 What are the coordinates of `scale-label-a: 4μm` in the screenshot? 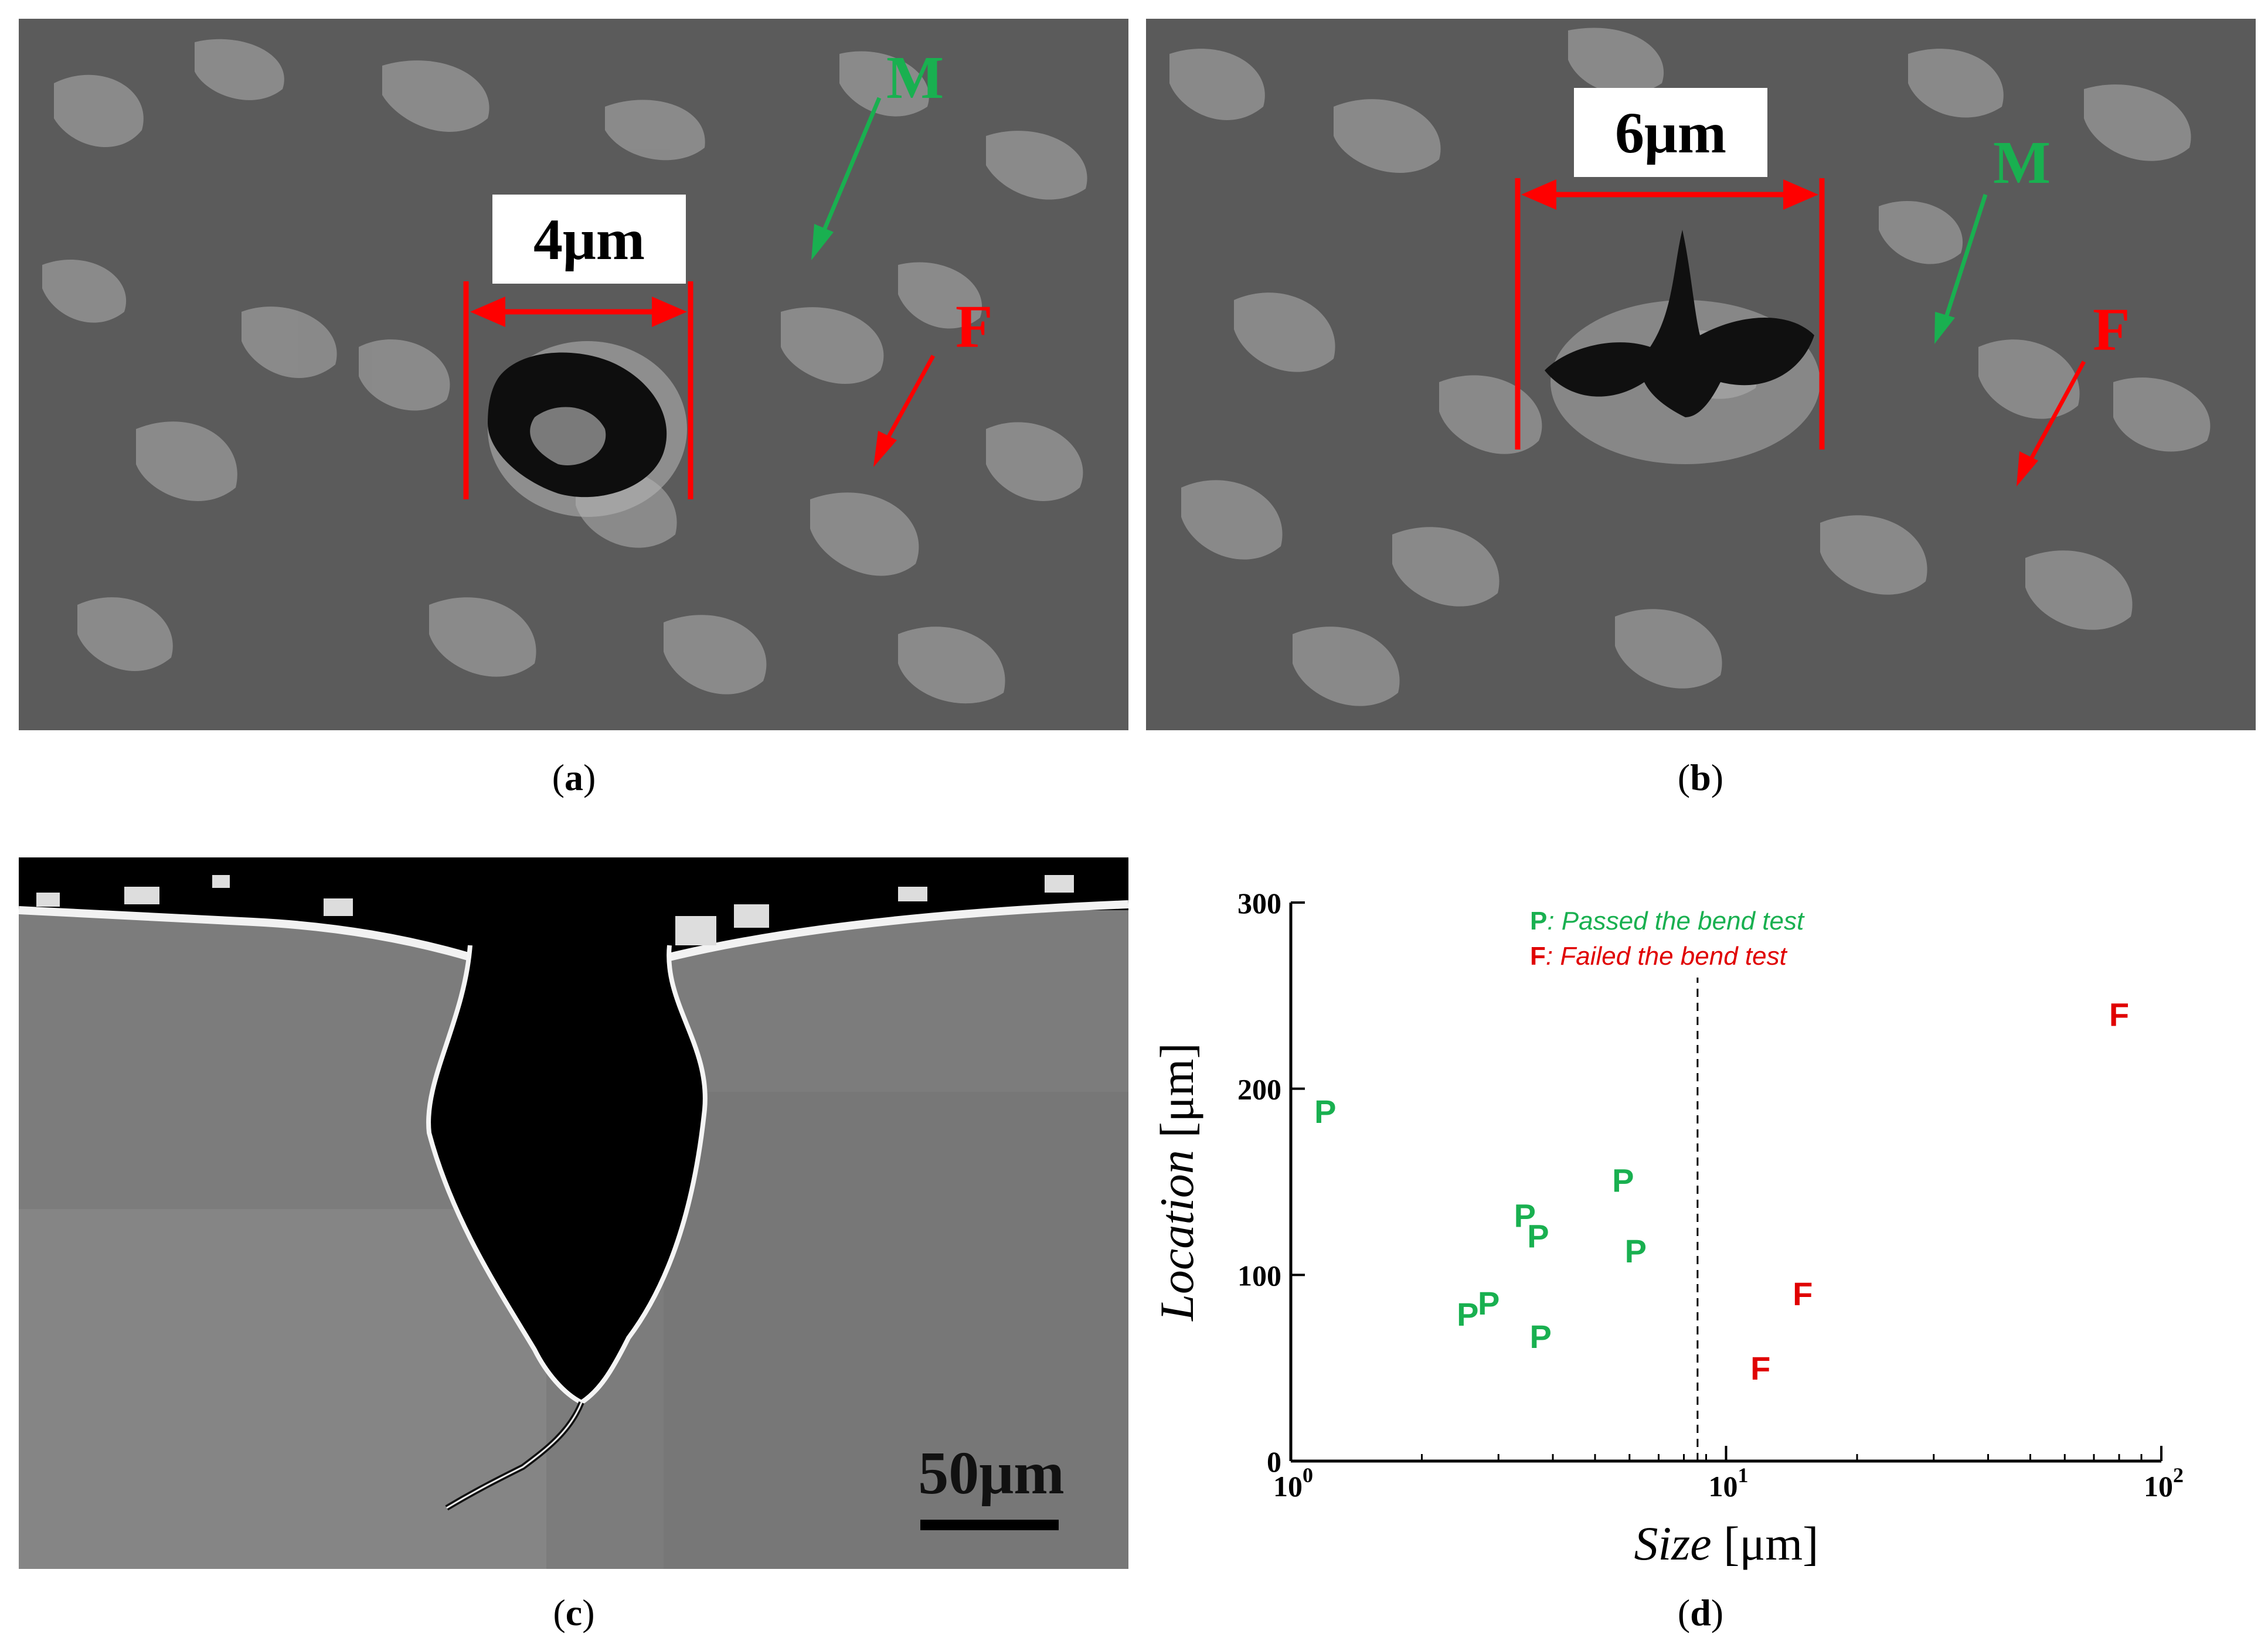 It's located at (589, 239).